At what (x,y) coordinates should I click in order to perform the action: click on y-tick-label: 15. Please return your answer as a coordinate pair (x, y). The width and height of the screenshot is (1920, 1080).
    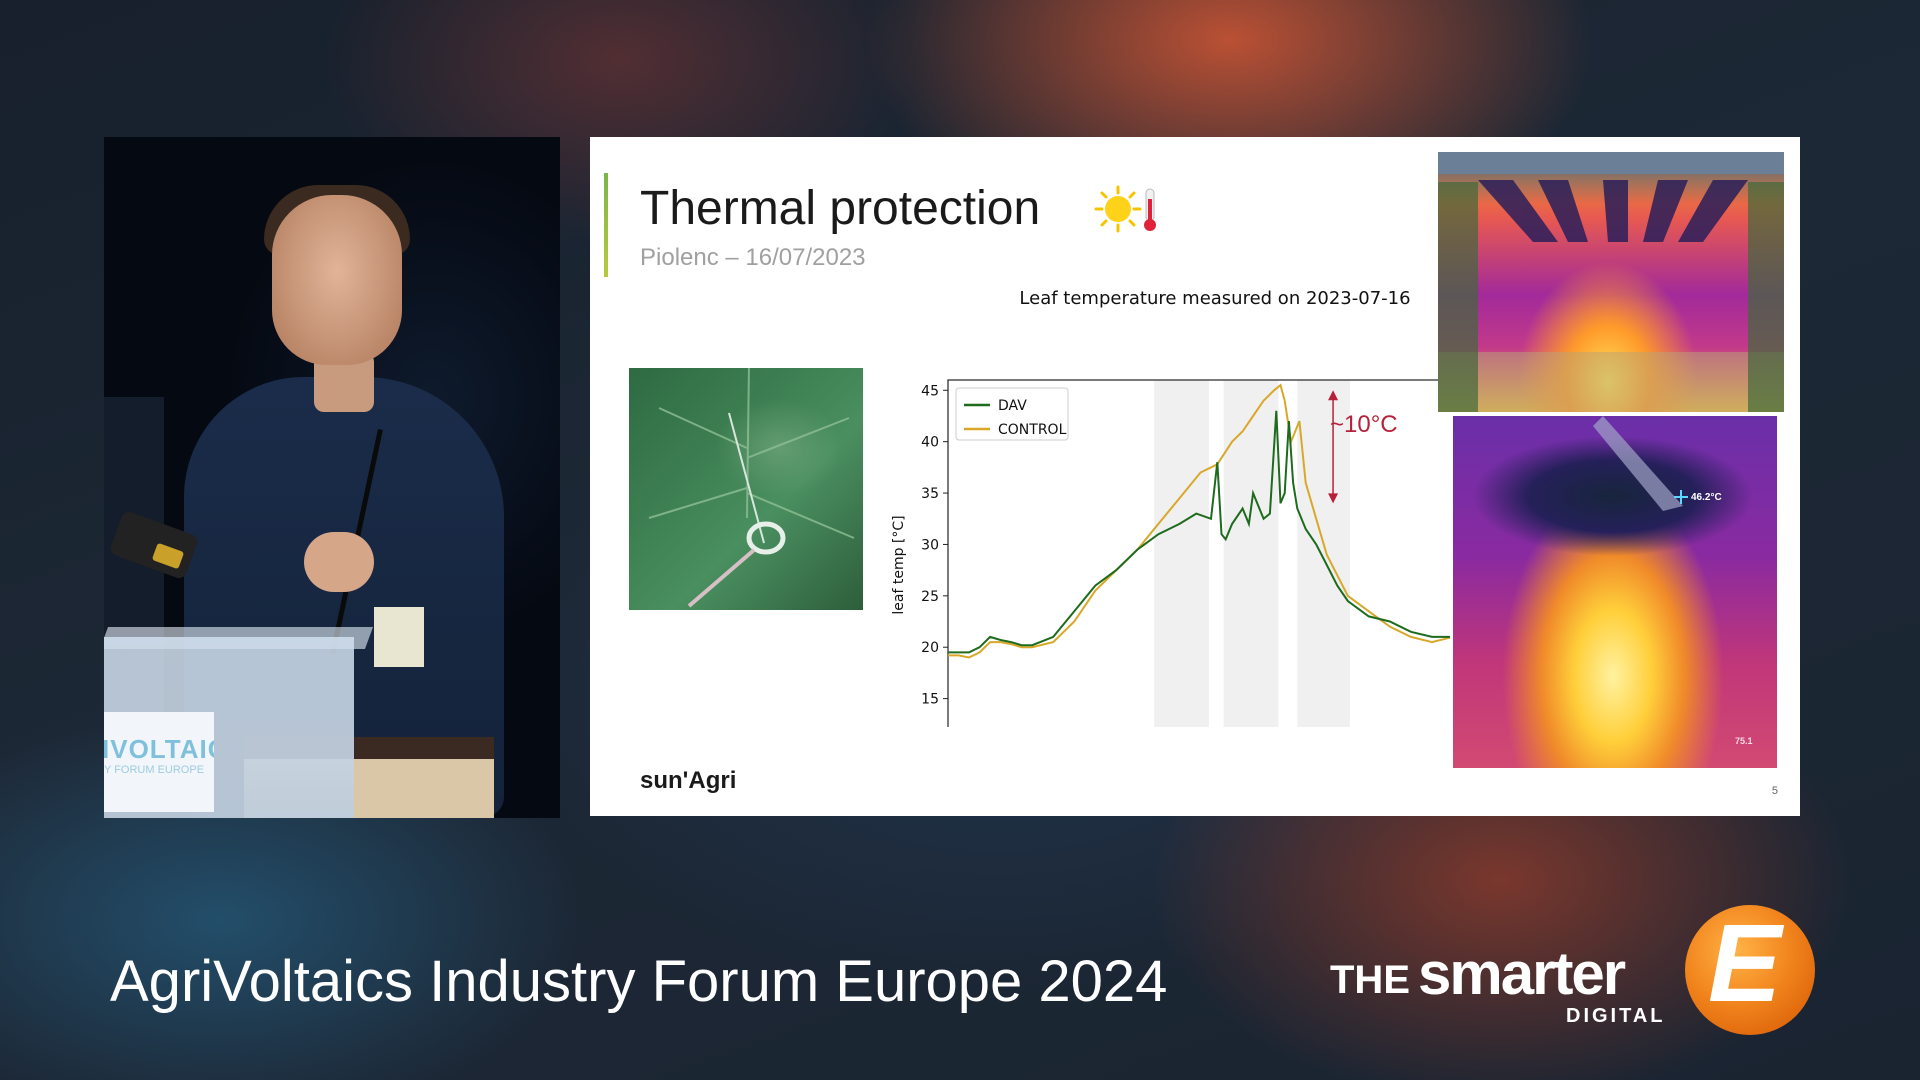
    Looking at the image, I should click on (930, 700).